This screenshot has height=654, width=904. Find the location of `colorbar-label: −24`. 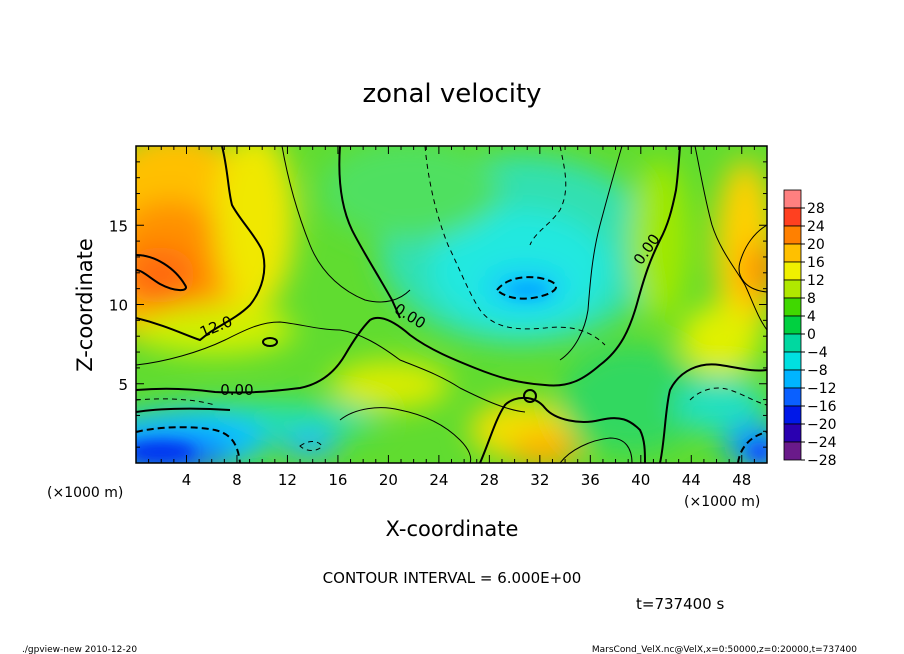

colorbar-label: −24 is located at coordinates (822, 443).